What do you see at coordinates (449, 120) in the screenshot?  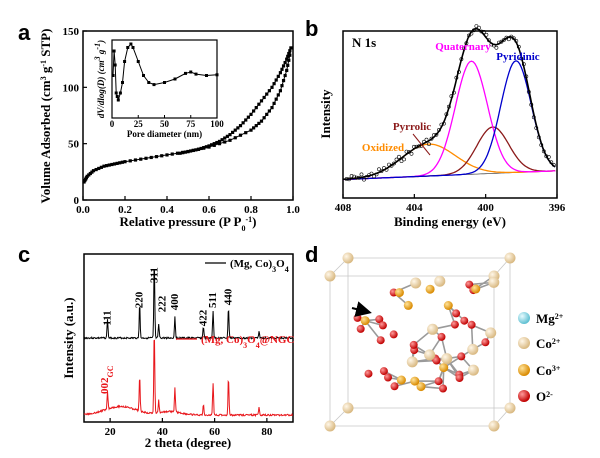 I see `peak-quaternary` at bounding box center [449, 120].